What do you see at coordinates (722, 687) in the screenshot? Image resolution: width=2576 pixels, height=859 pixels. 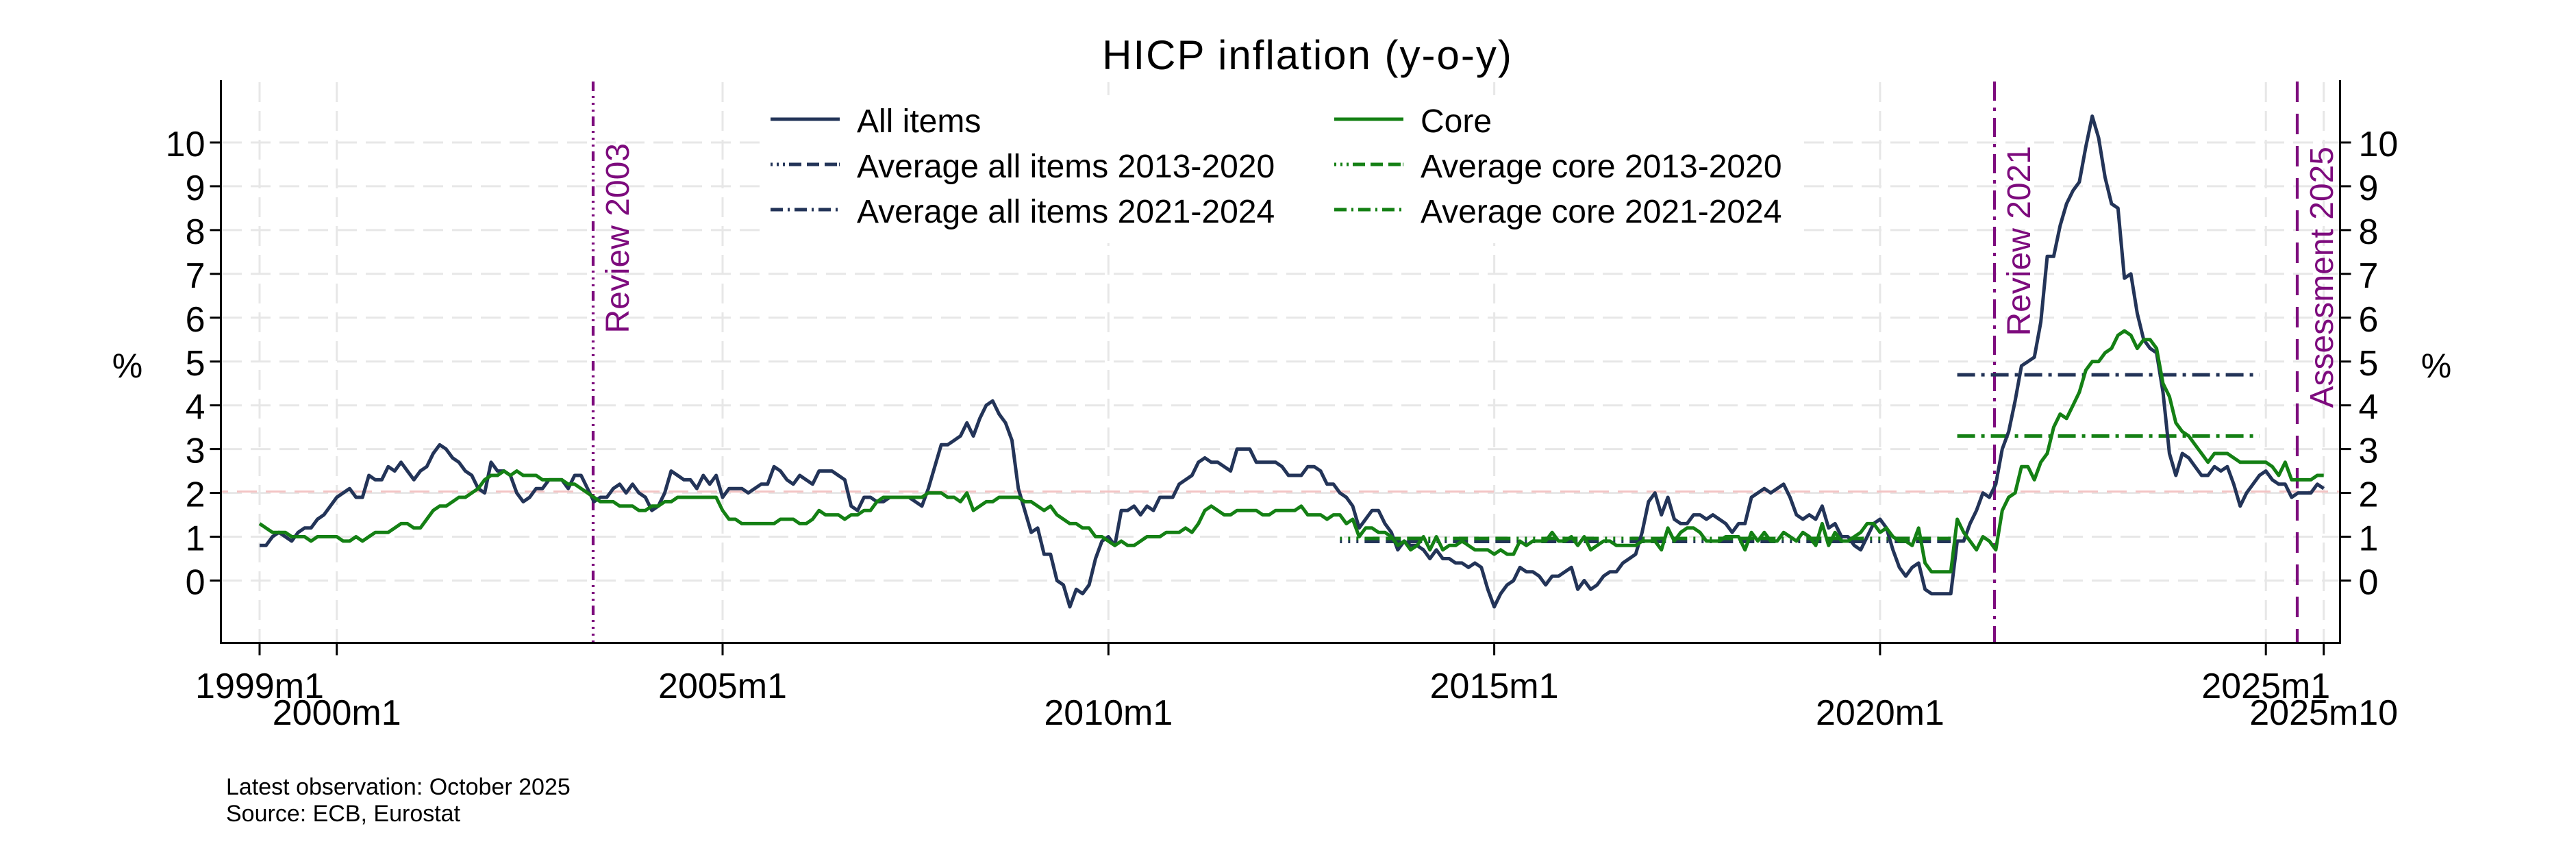 I see `svg-text: 2005m1` at bounding box center [722, 687].